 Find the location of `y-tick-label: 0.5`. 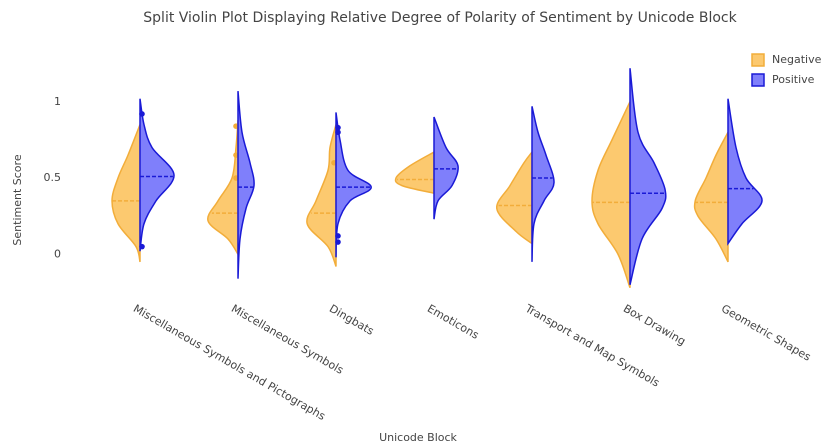

y-tick-label: 0.5 is located at coordinates (53, 177).